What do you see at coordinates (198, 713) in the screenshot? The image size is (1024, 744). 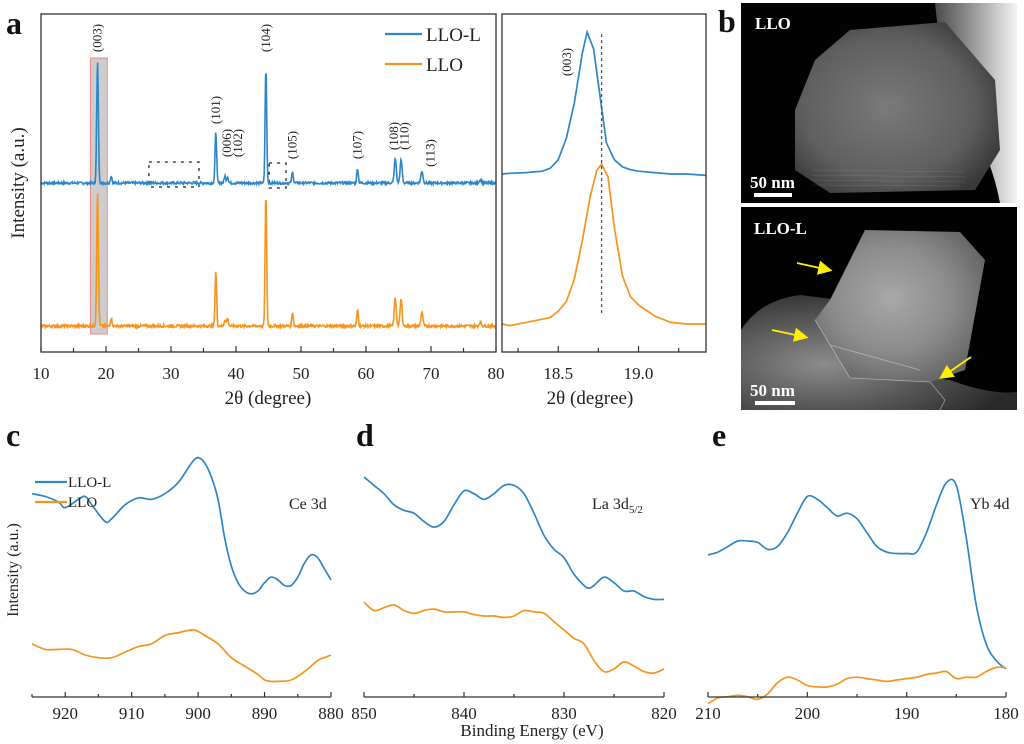 I see `tick-label: 900` at bounding box center [198, 713].